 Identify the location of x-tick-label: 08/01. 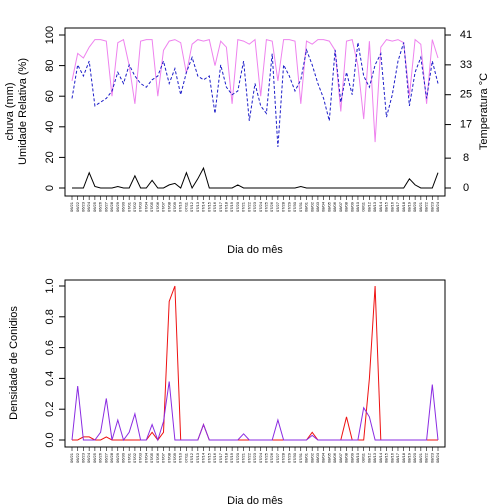
(306, 206).